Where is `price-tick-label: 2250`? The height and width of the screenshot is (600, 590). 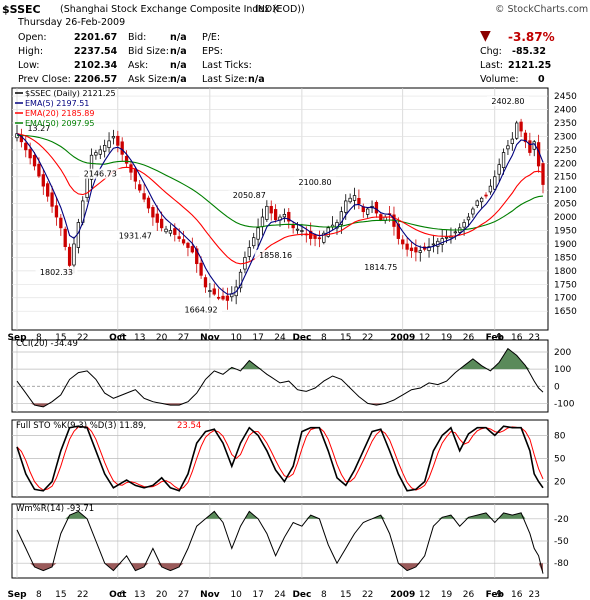
price-tick-label: 2250 is located at coordinates (565, 151).